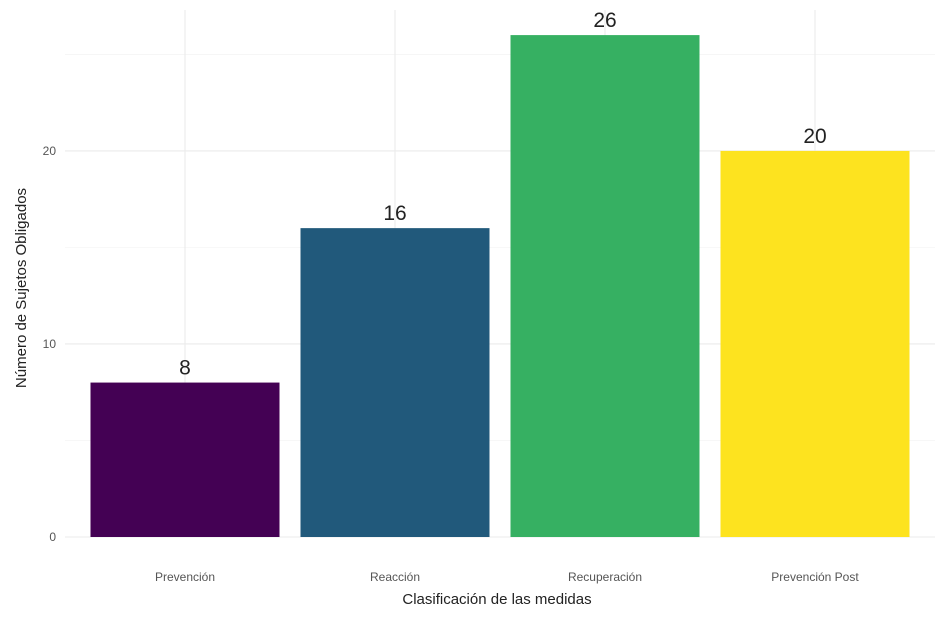 This screenshot has height=619, width=945. Describe the element at coordinates (21, 288) in the screenshot. I see `y-axis-title: Número de Sujetos Obligados` at that location.